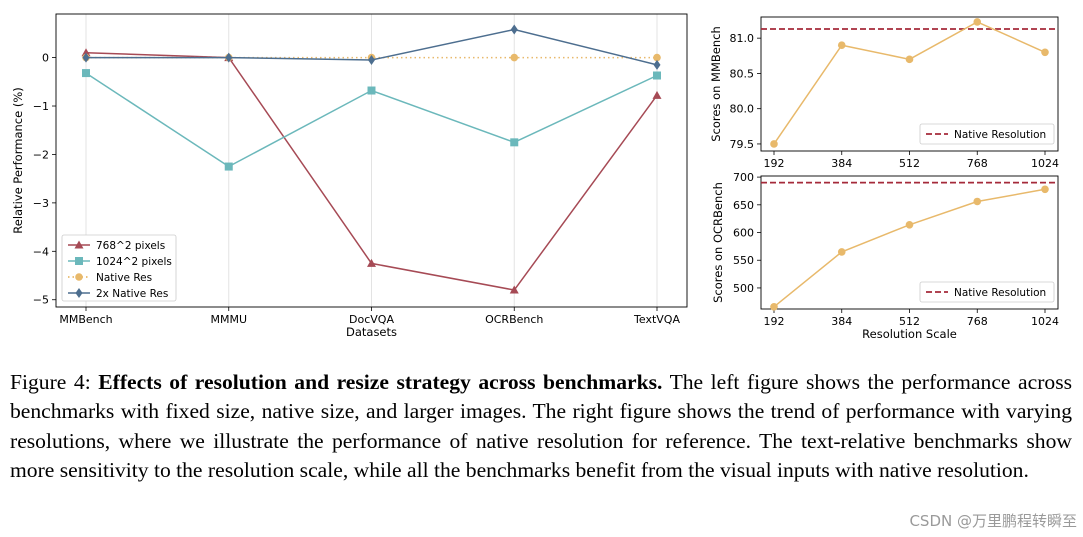 The height and width of the screenshot is (537, 1083). Describe the element at coordinates (130, 246) in the screenshot. I see `legend-label: 768^2 pixels` at that location.